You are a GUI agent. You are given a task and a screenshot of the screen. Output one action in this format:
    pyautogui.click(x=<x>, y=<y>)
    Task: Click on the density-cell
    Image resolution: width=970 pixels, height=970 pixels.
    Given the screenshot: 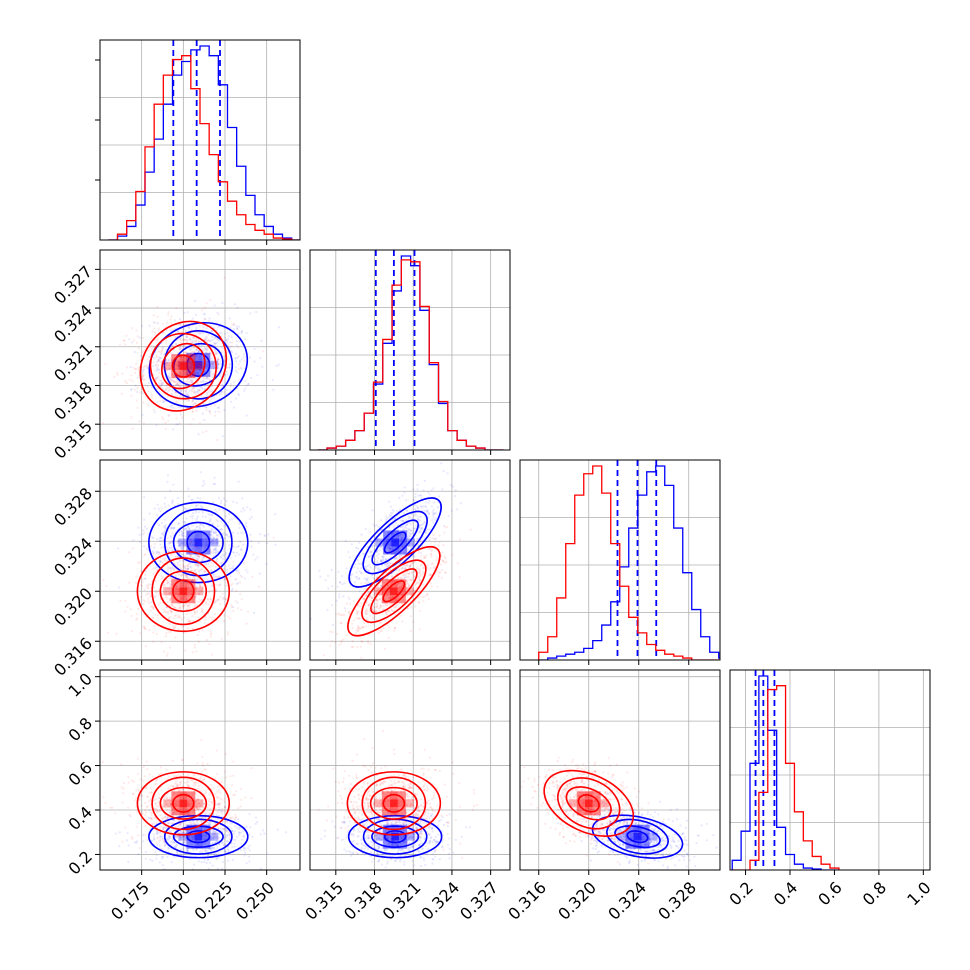 What is the action you would take?
    pyautogui.click(x=175, y=366)
    